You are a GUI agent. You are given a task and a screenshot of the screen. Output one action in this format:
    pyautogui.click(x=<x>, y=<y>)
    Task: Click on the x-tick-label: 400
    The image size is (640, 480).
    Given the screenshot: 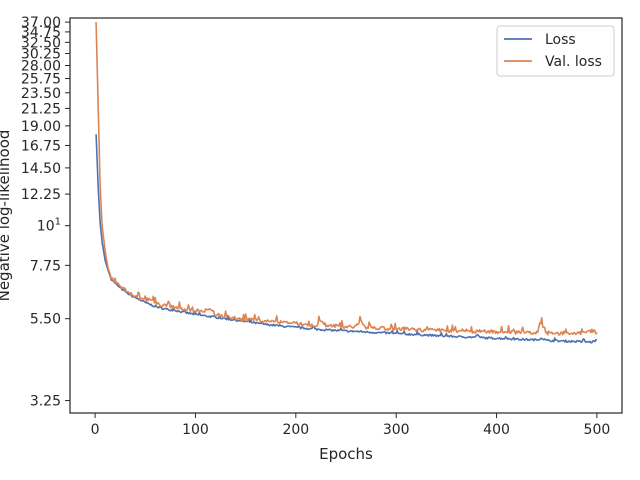 What is the action you would take?
    pyautogui.click(x=496, y=430)
    